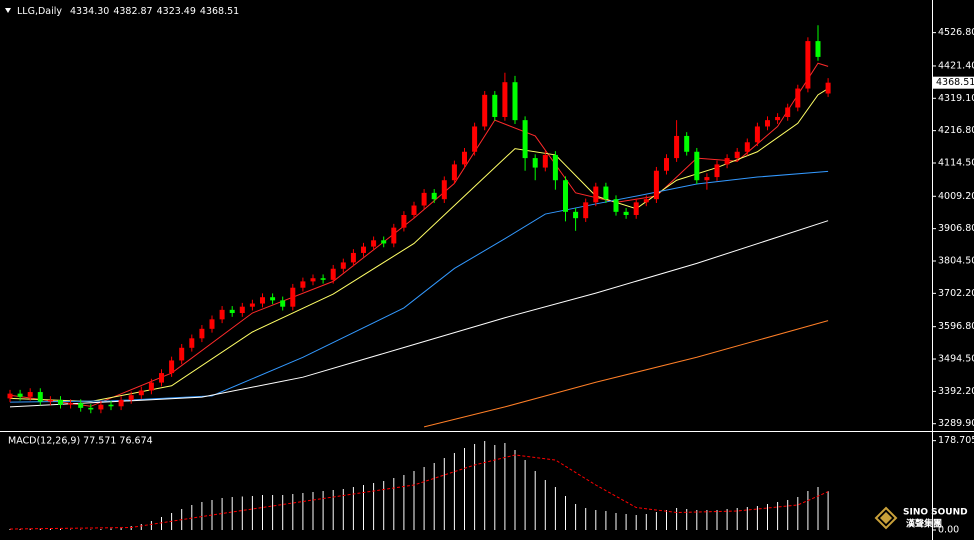 The image size is (974, 540). I want to click on y-tick-label: 3392.20, so click(956, 391).